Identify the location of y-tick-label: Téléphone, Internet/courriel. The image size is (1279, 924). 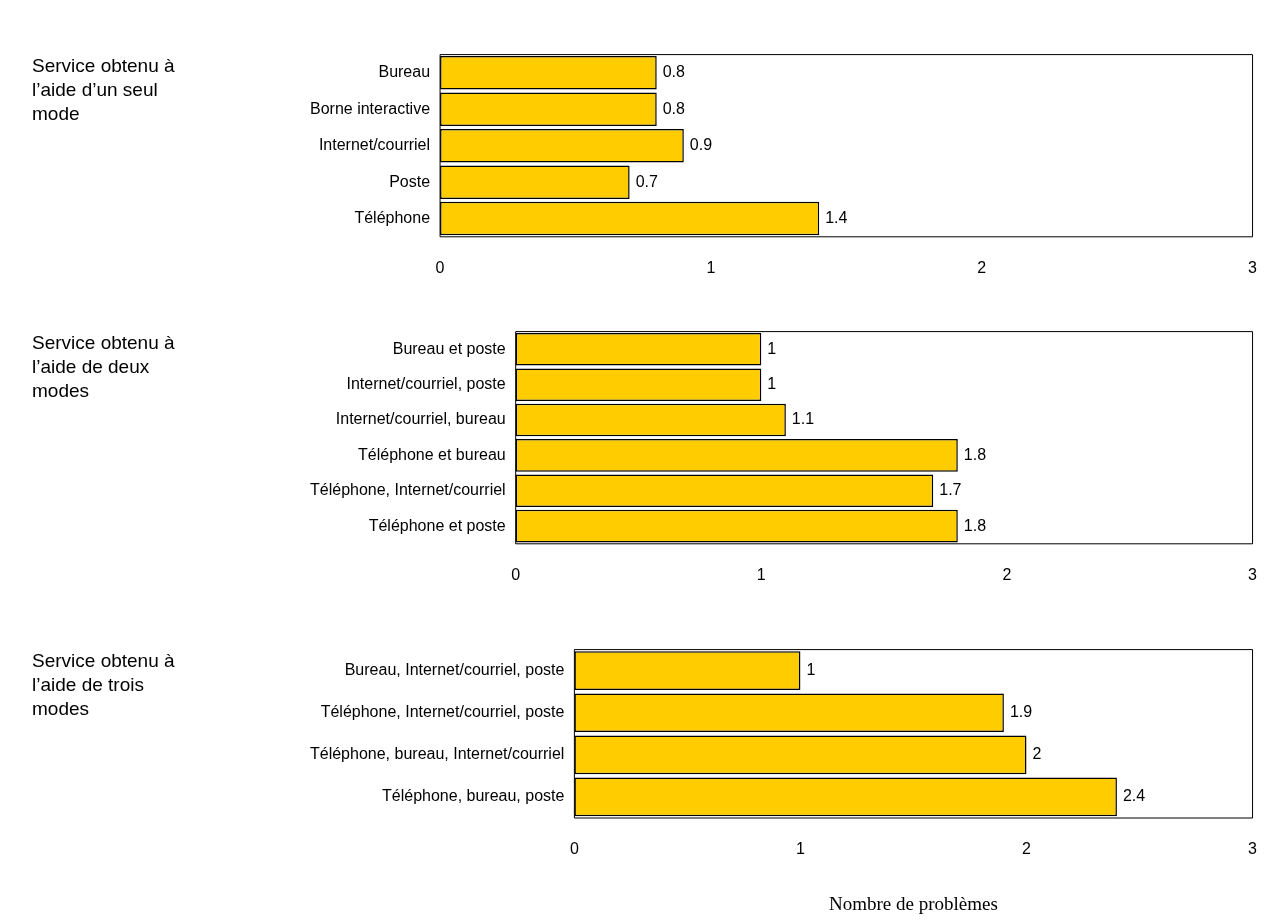
(408, 490).